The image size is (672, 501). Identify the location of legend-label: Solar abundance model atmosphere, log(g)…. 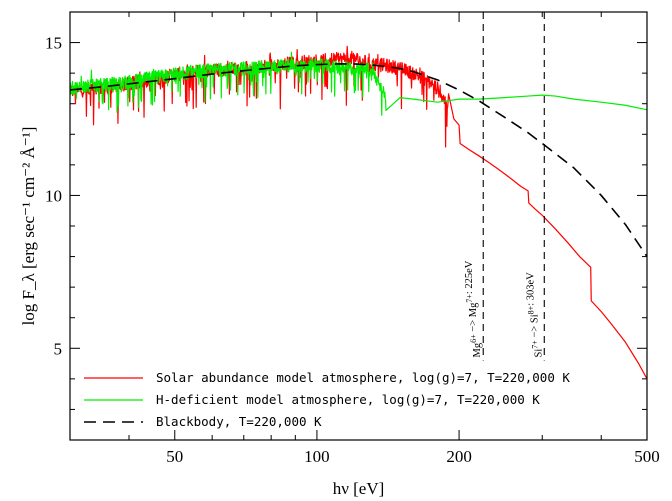
(363, 377).